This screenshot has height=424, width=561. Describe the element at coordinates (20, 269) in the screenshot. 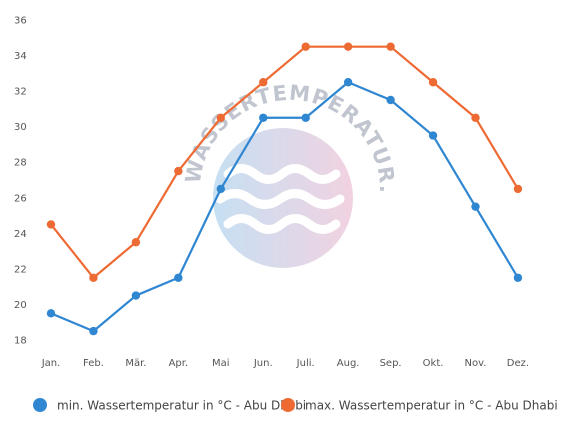

I see `y-tick-label: 22` at that location.